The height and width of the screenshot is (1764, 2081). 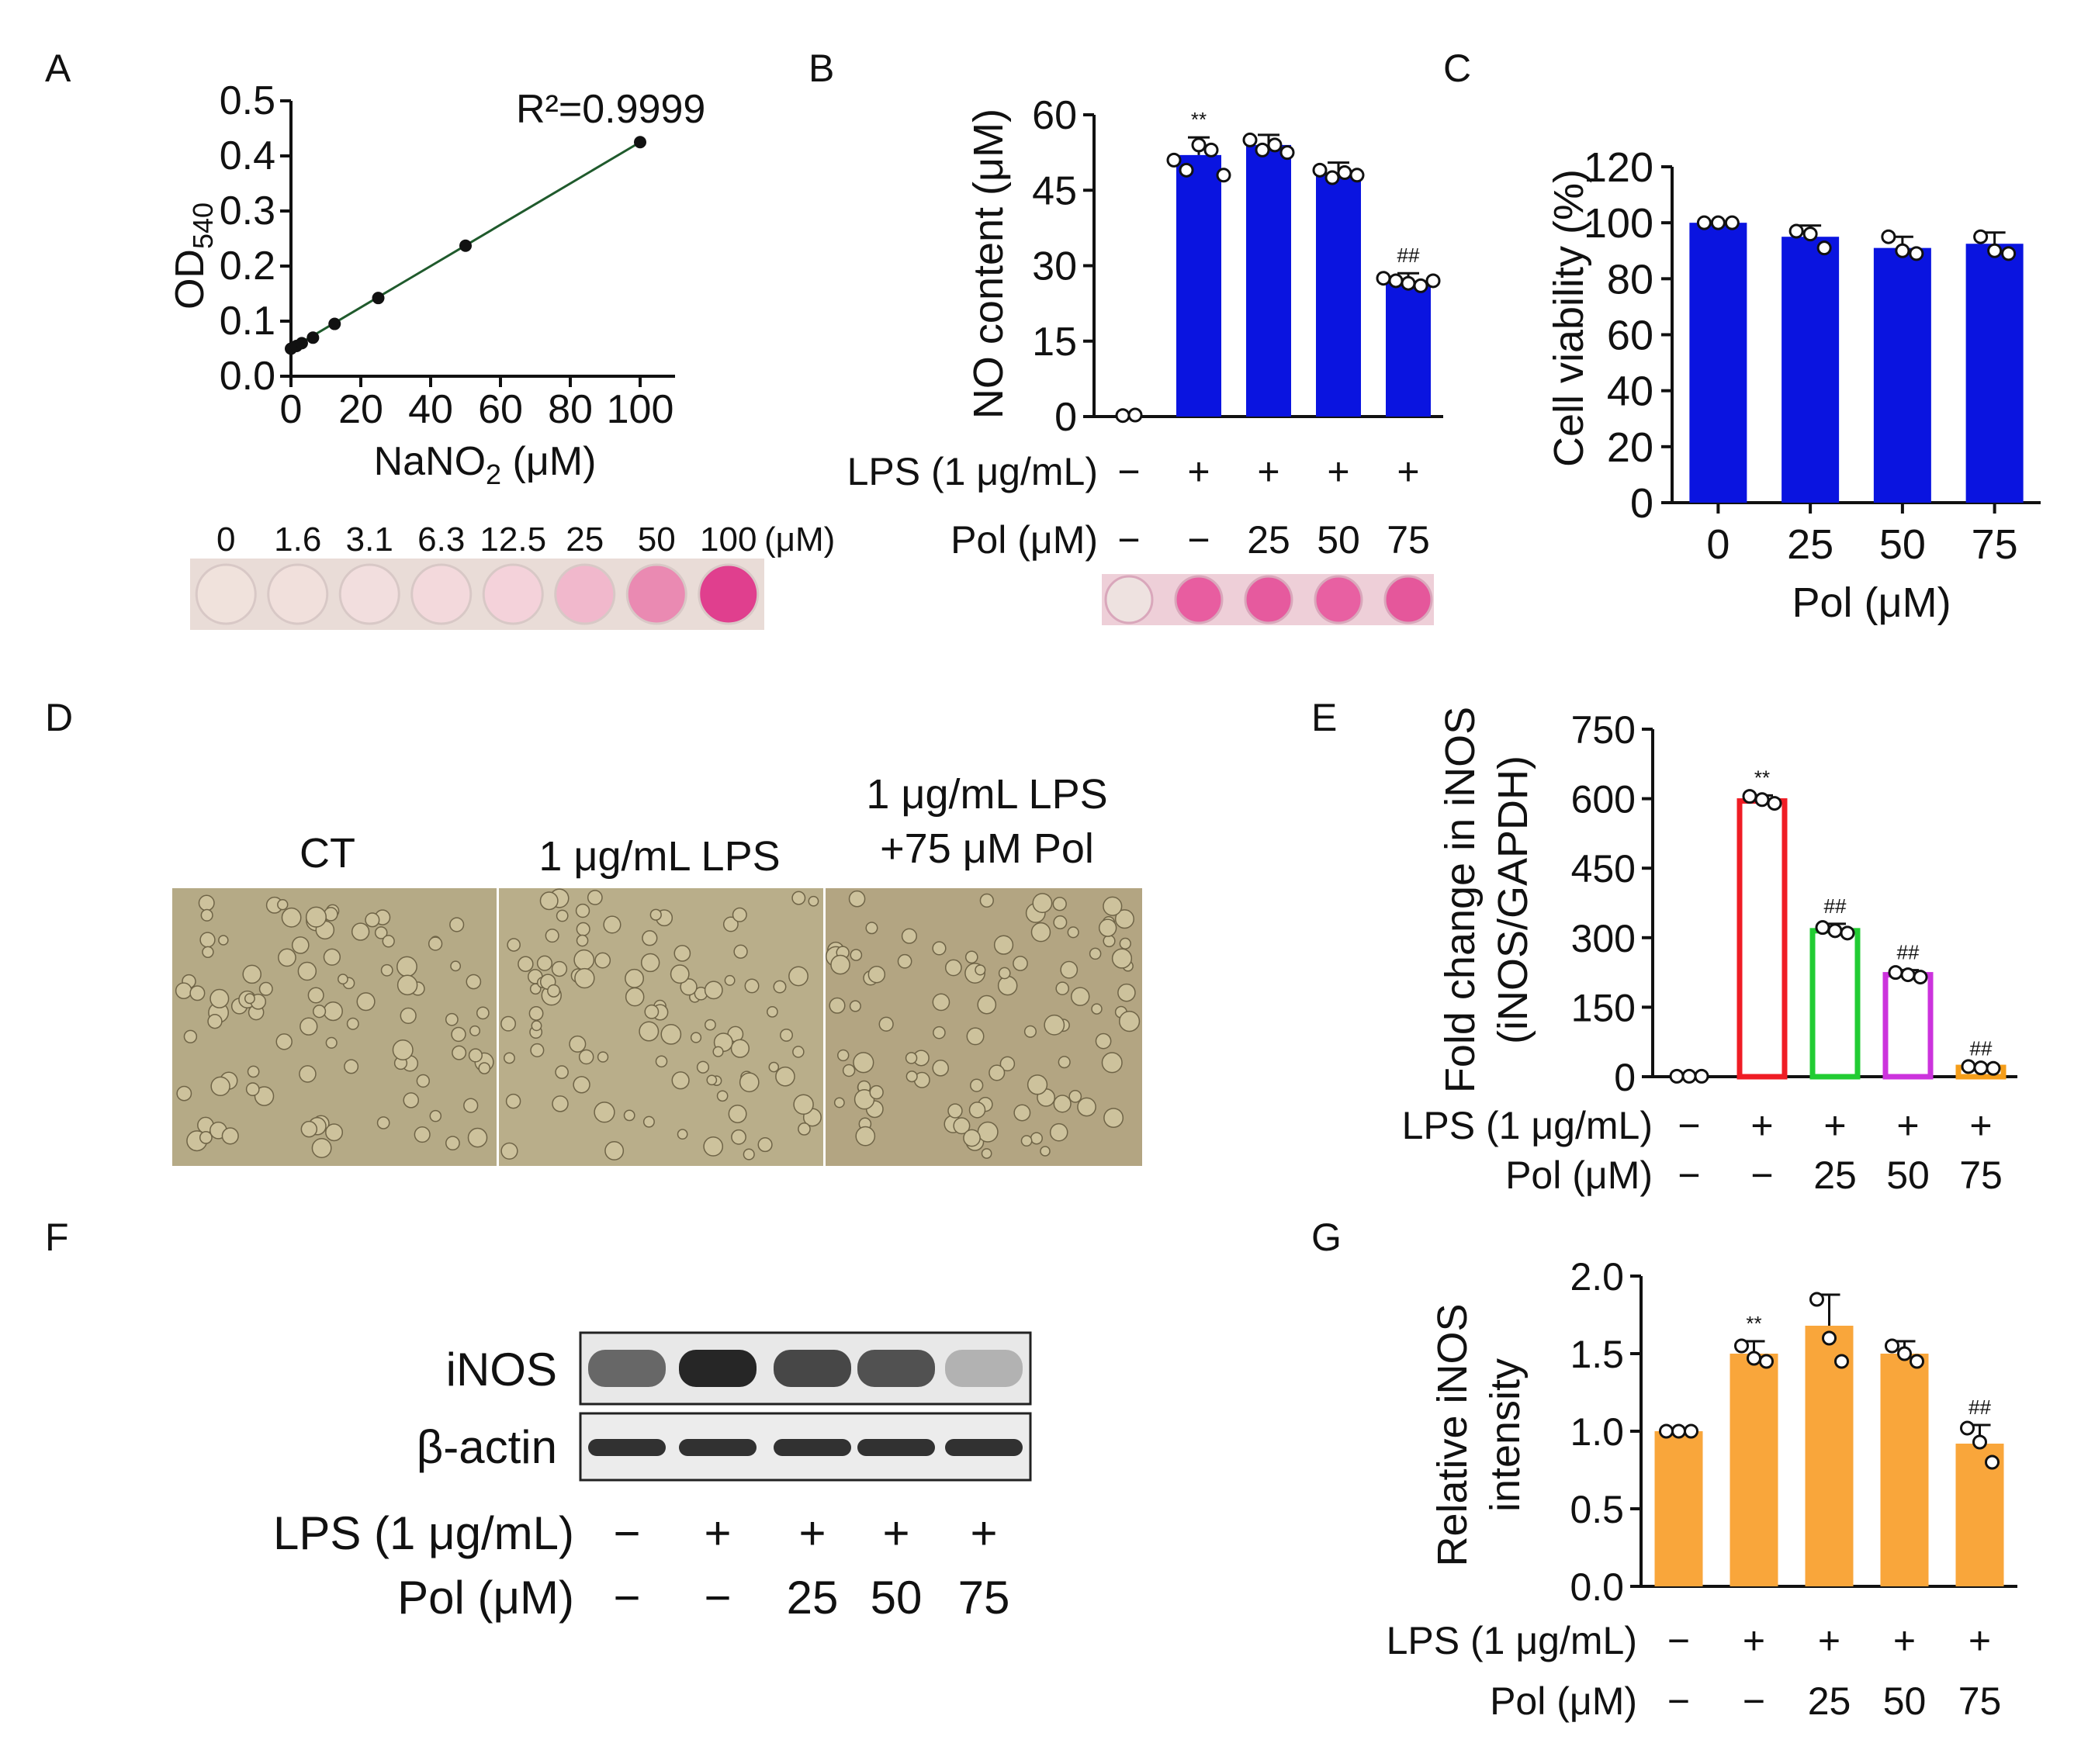 What do you see at coordinates (1754, 1701) in the screenshot?
I see `panel-g-pol-value: −` at bounding box center [1754, 1701].